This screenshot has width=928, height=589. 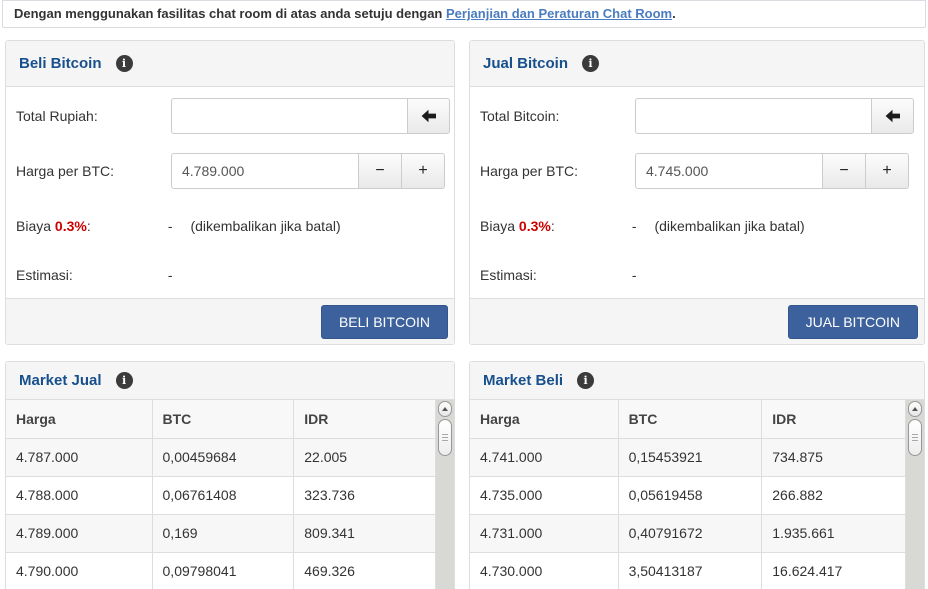 What do you see at coordinates (833, 457) in the screenshot?
I see `cell-idr: 734.875` at bounding box center [833, 457].